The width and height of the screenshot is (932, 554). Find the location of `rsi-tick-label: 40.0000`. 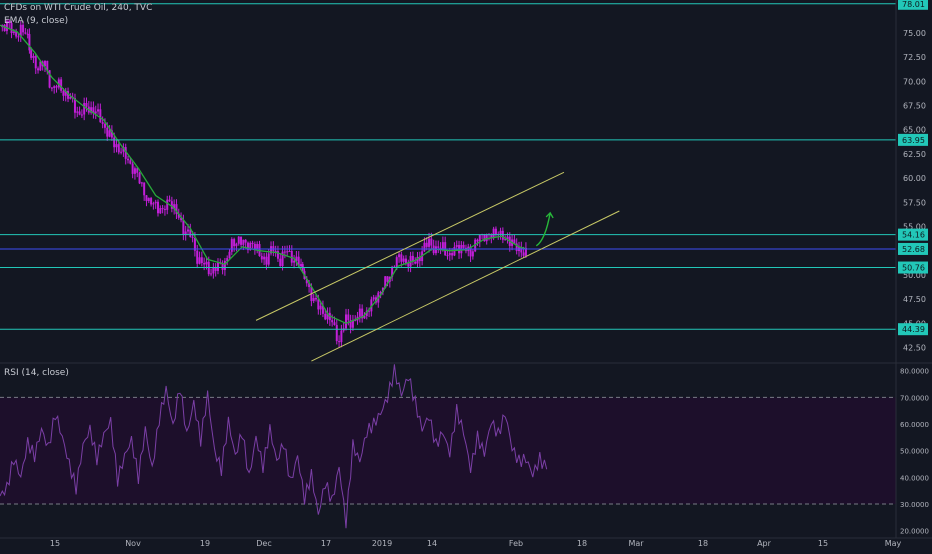

rsi-tick-label: 40.0000 is located at coordinates (914, 478).